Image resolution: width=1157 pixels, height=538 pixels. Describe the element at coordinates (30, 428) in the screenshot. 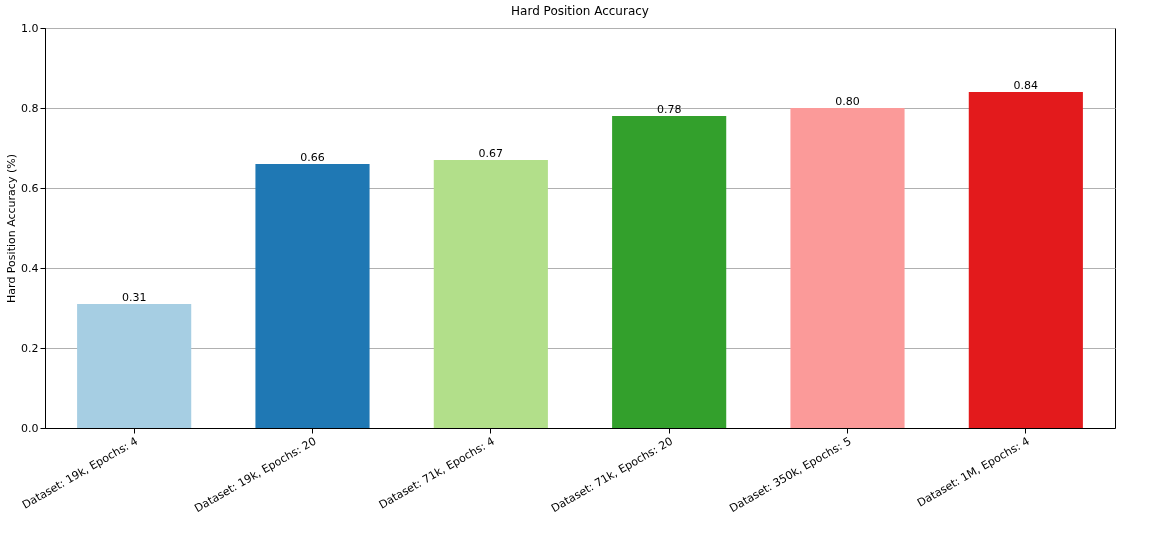

I see `y-tick-label: 0.0` at that location.